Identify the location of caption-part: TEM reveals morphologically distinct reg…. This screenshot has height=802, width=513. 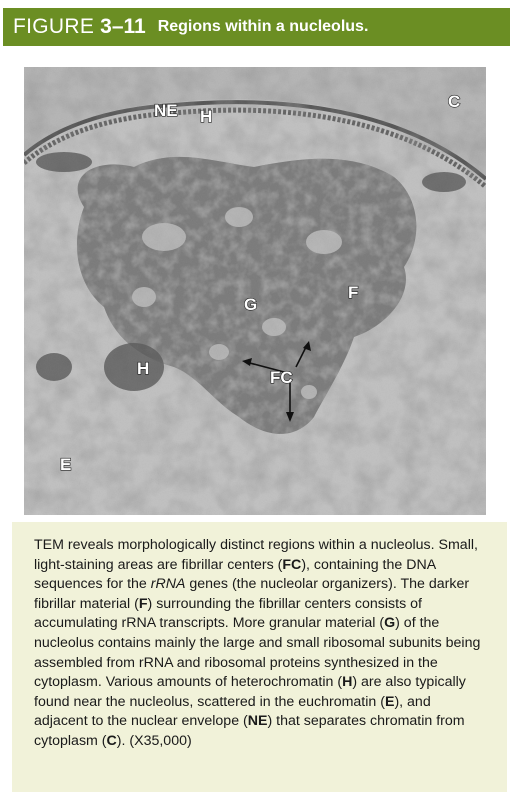
(256, 555).